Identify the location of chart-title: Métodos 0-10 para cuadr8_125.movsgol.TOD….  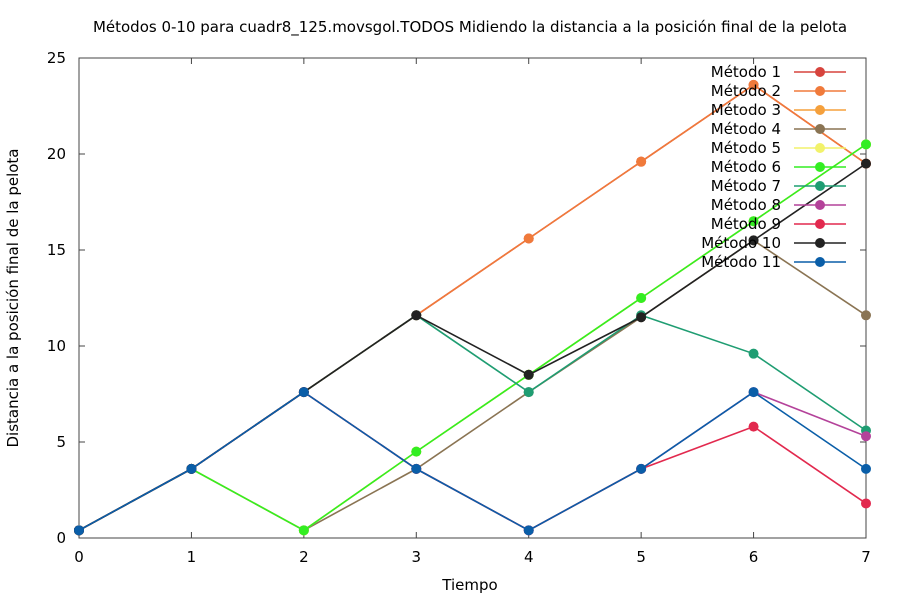
(470, 27).